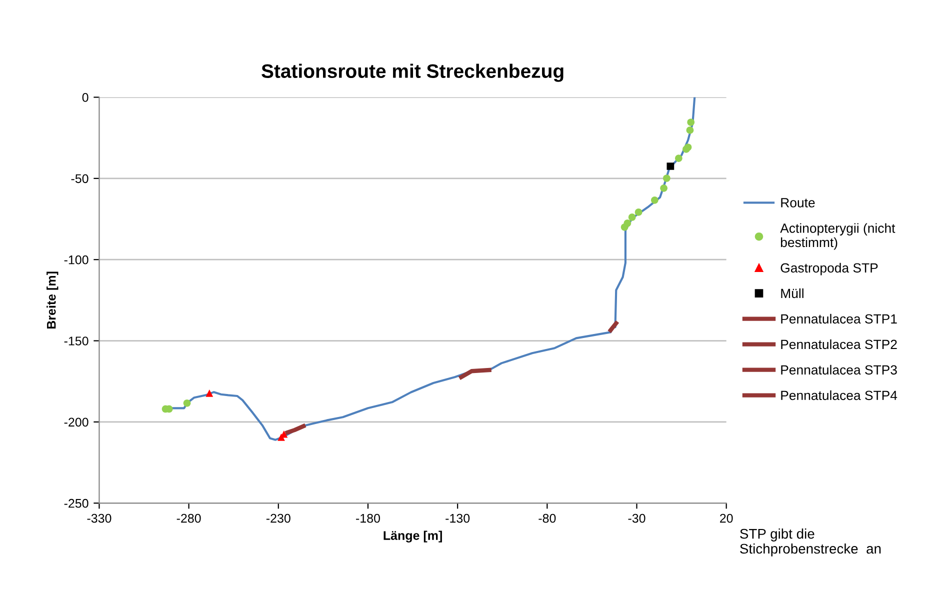 Image resolution: width=936 pixels, height=604 pixels. I want to click on legend-label: Pennatulacea STP1, so click(839, 319).